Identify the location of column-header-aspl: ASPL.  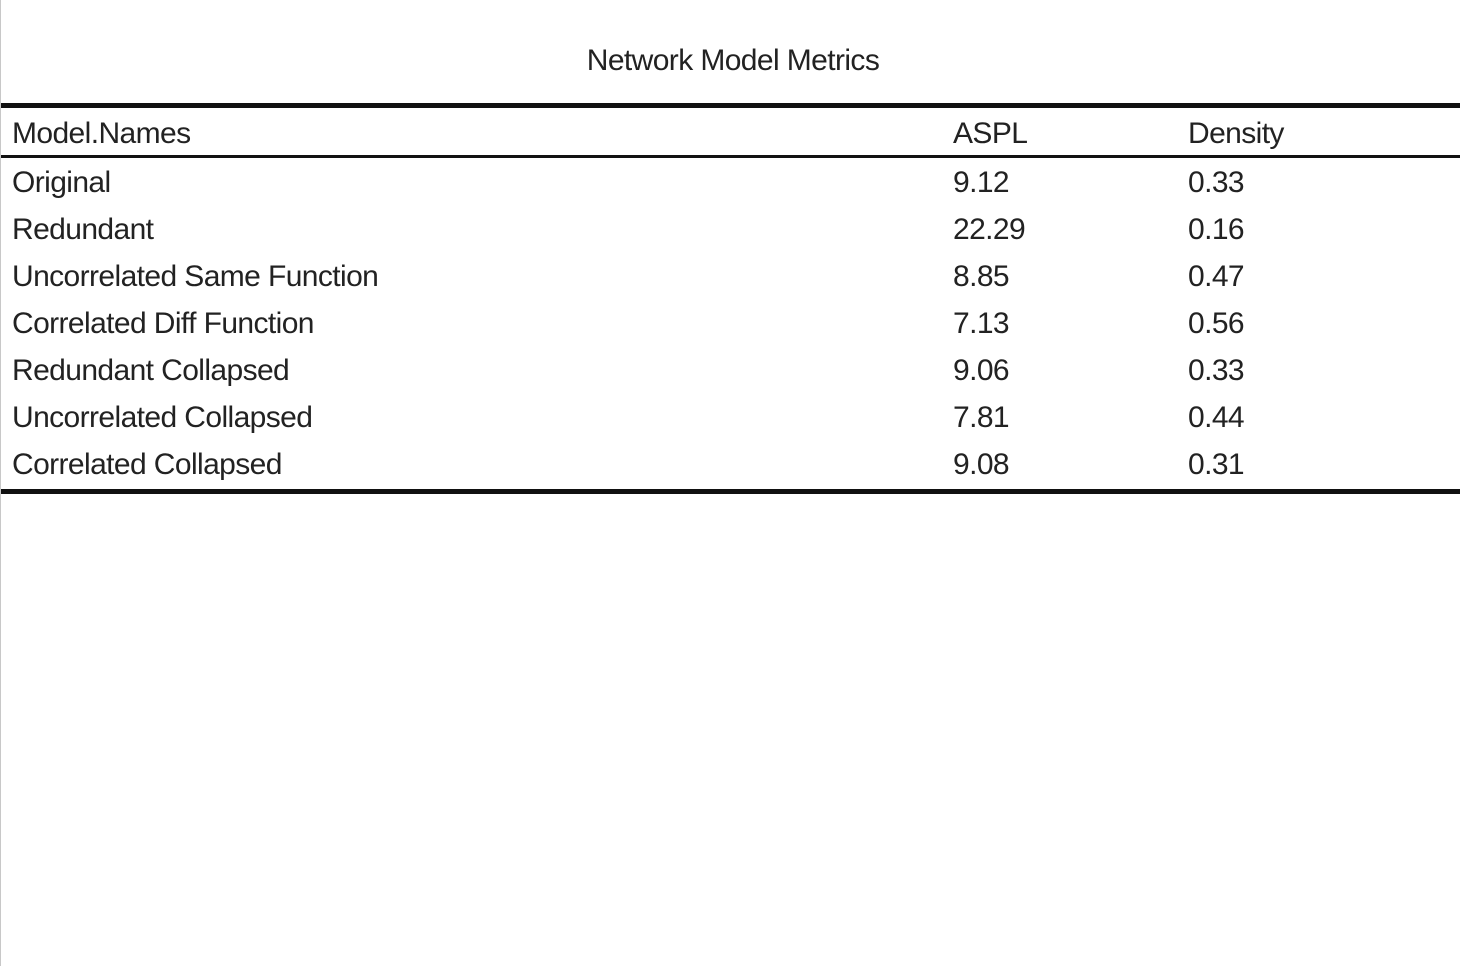
(990, 133).